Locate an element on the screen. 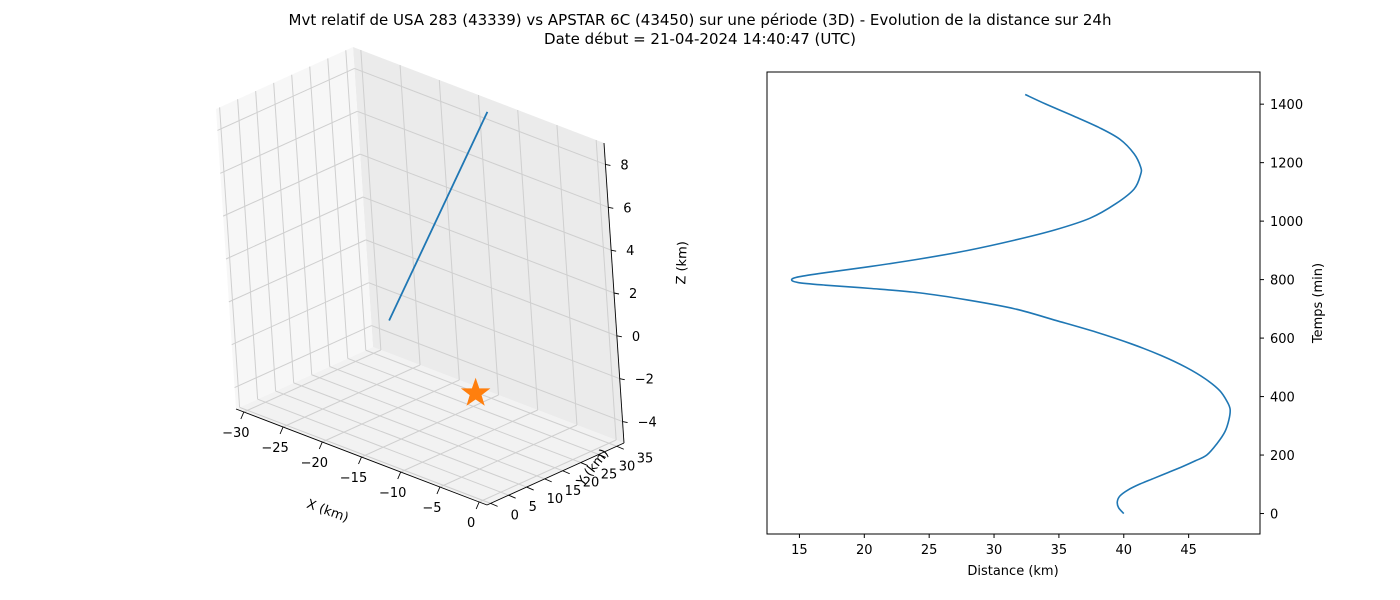 The height and width of the screenshot is (600, 1400). x-tick-label-3d: −5 is located at coordinates (431, 508).